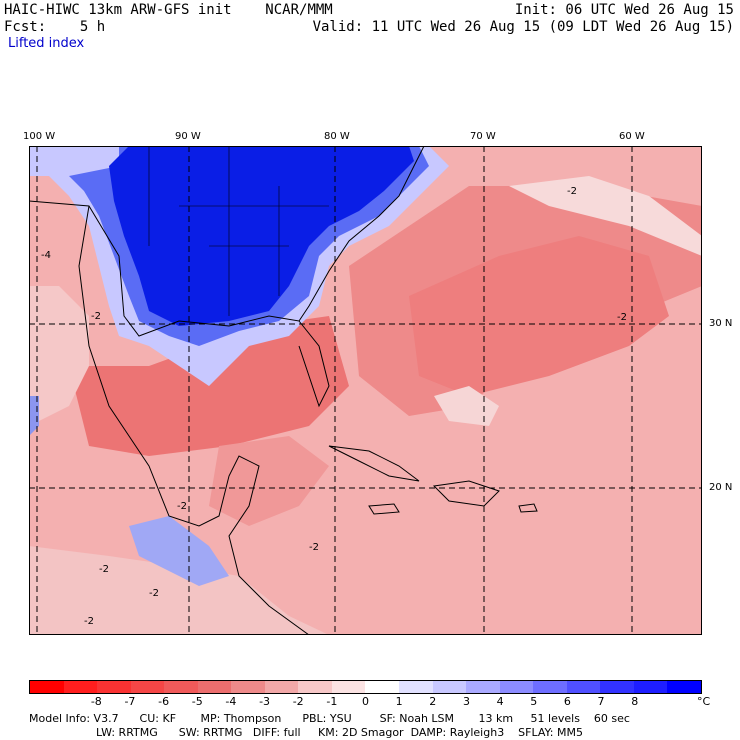  I want to click on pale-area-pacific, so click(179, 590).